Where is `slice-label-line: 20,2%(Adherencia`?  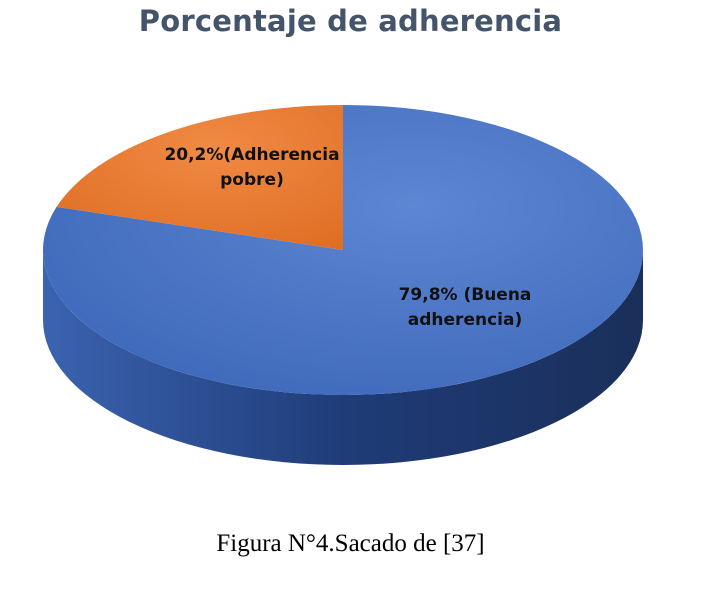
slice-label-line: 20,2%(Adherencia is located at coordinates (251, 155).